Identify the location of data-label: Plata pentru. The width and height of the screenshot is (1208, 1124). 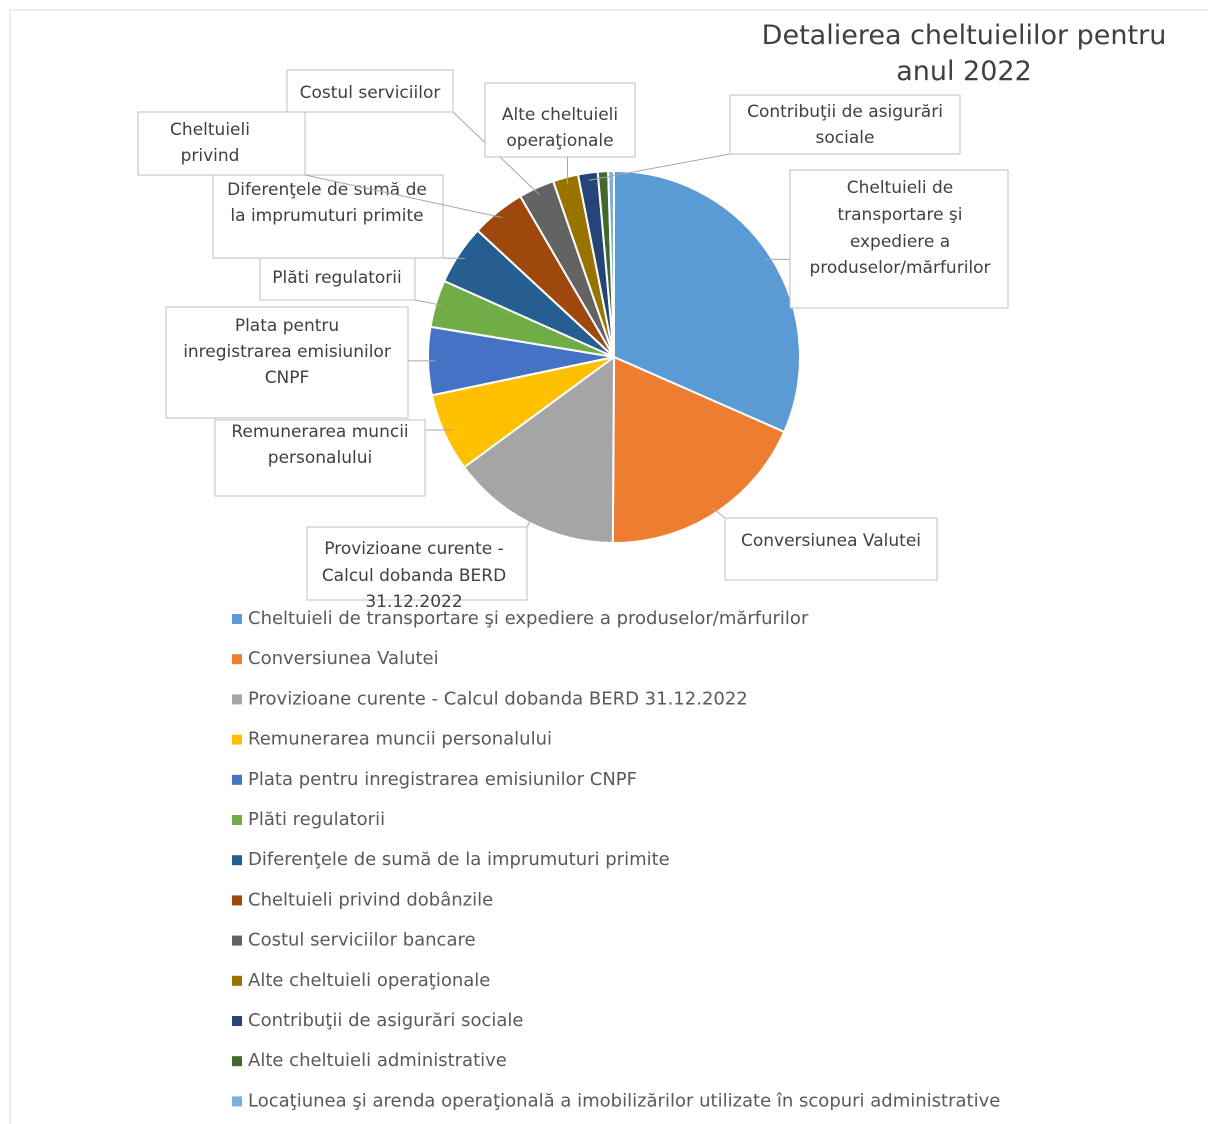
(287, 326).